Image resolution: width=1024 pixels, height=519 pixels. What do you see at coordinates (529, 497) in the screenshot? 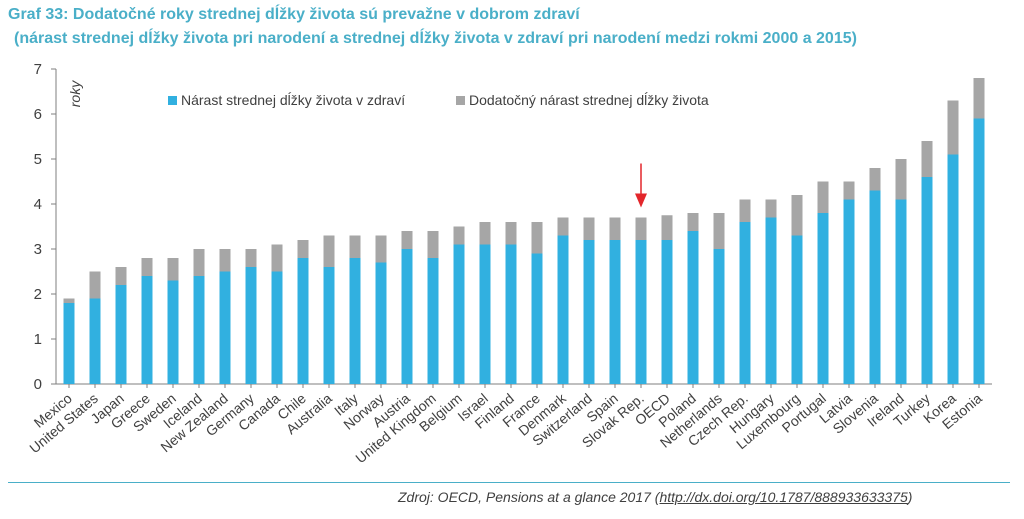
I see `source-text: Zdroj: OECD, Pensions at a glance 2017 (` at bounding box center [529, 497].